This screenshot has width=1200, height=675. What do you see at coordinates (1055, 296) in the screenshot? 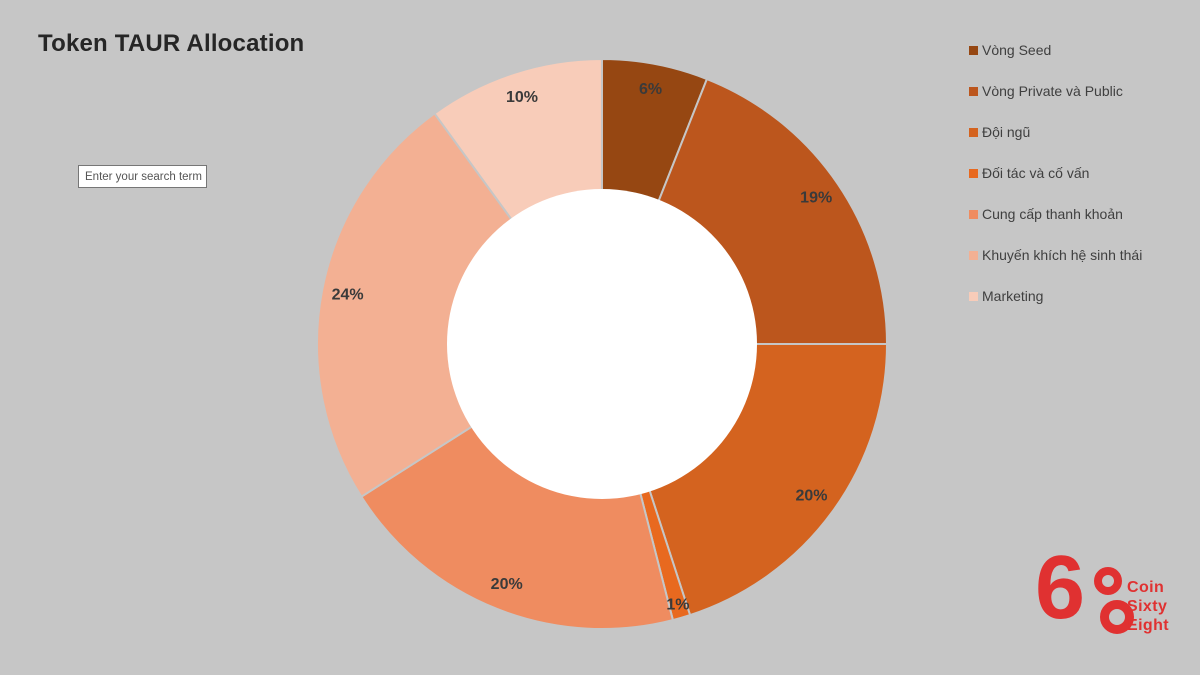
I see `legend-item-6: Marketing` at bounding box center [1055, 296].